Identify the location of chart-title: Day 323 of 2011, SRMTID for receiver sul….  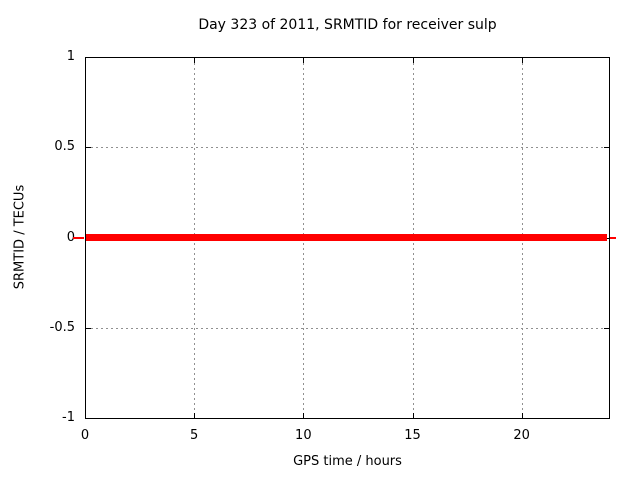
(347, 25).